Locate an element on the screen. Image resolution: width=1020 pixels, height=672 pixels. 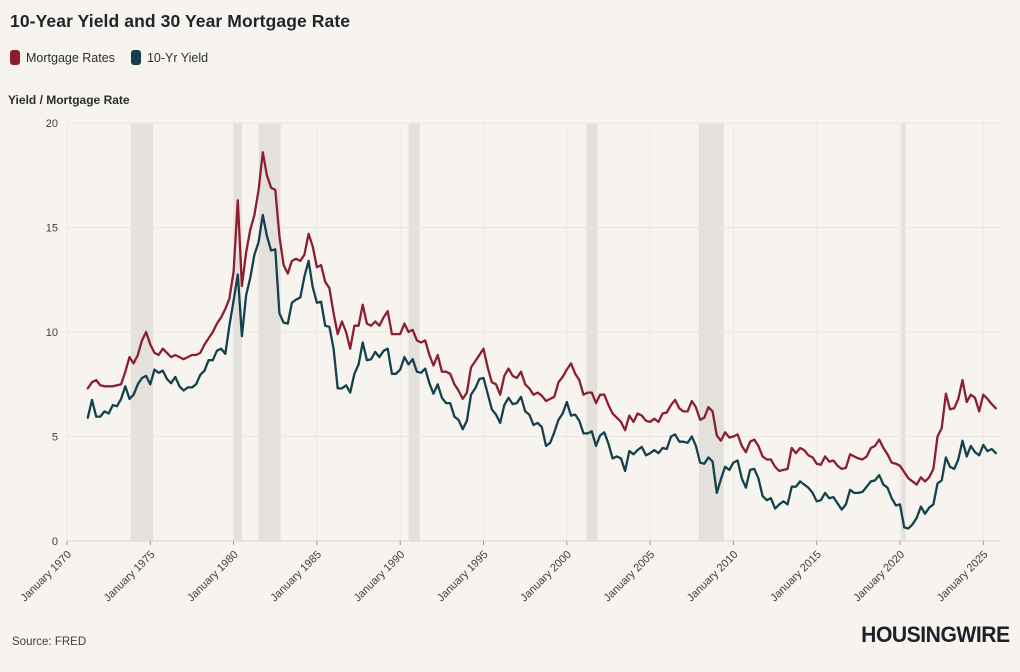
svg-text: January 1980 is located at coordinates (213, 577).